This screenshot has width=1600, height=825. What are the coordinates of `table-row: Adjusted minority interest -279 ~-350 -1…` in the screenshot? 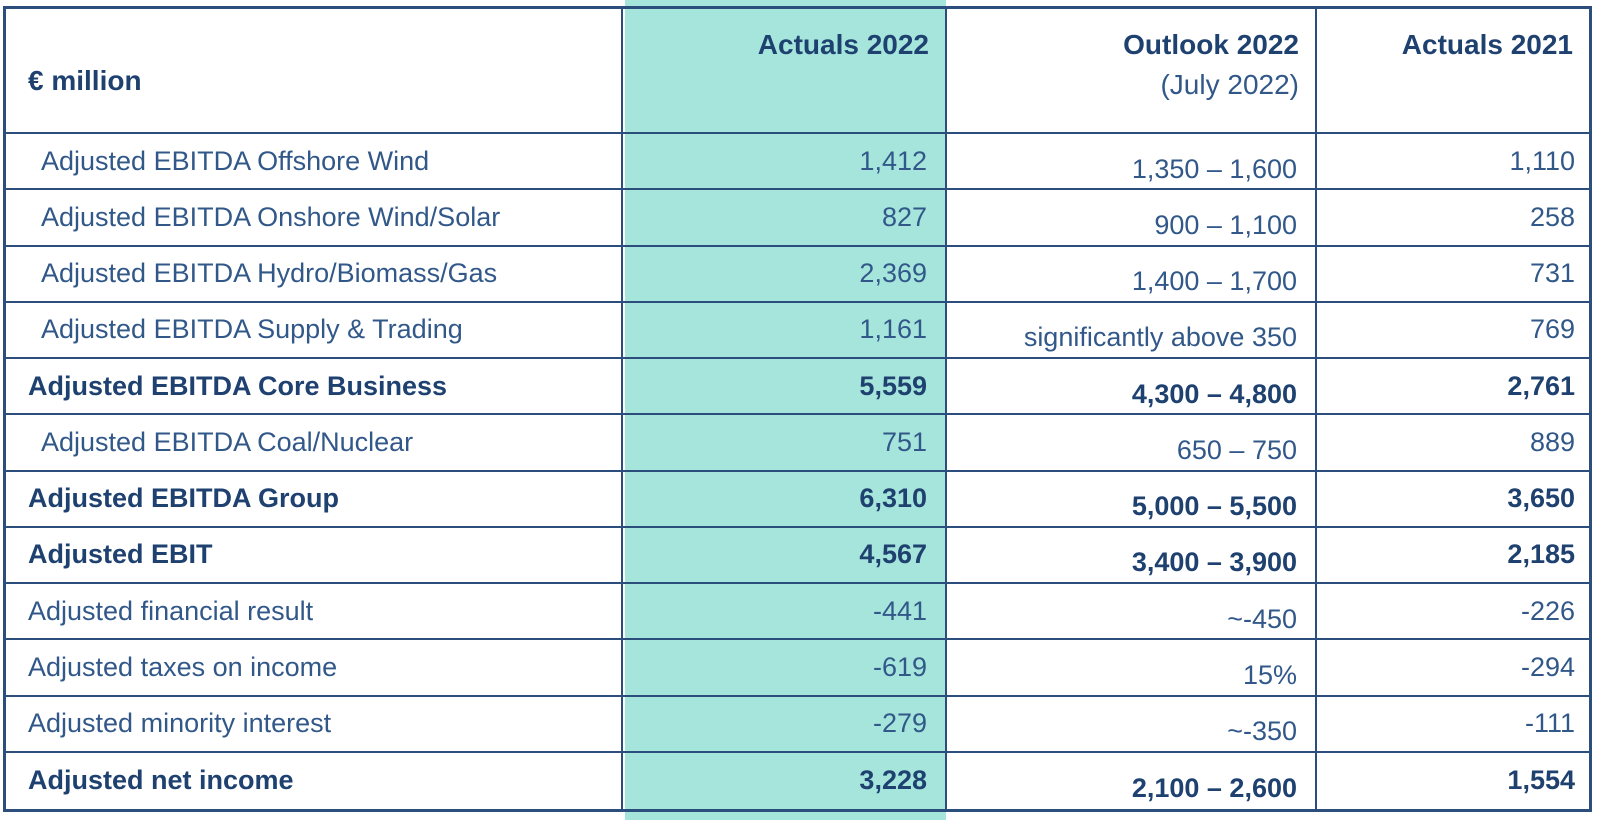 It's located at (797, 724).